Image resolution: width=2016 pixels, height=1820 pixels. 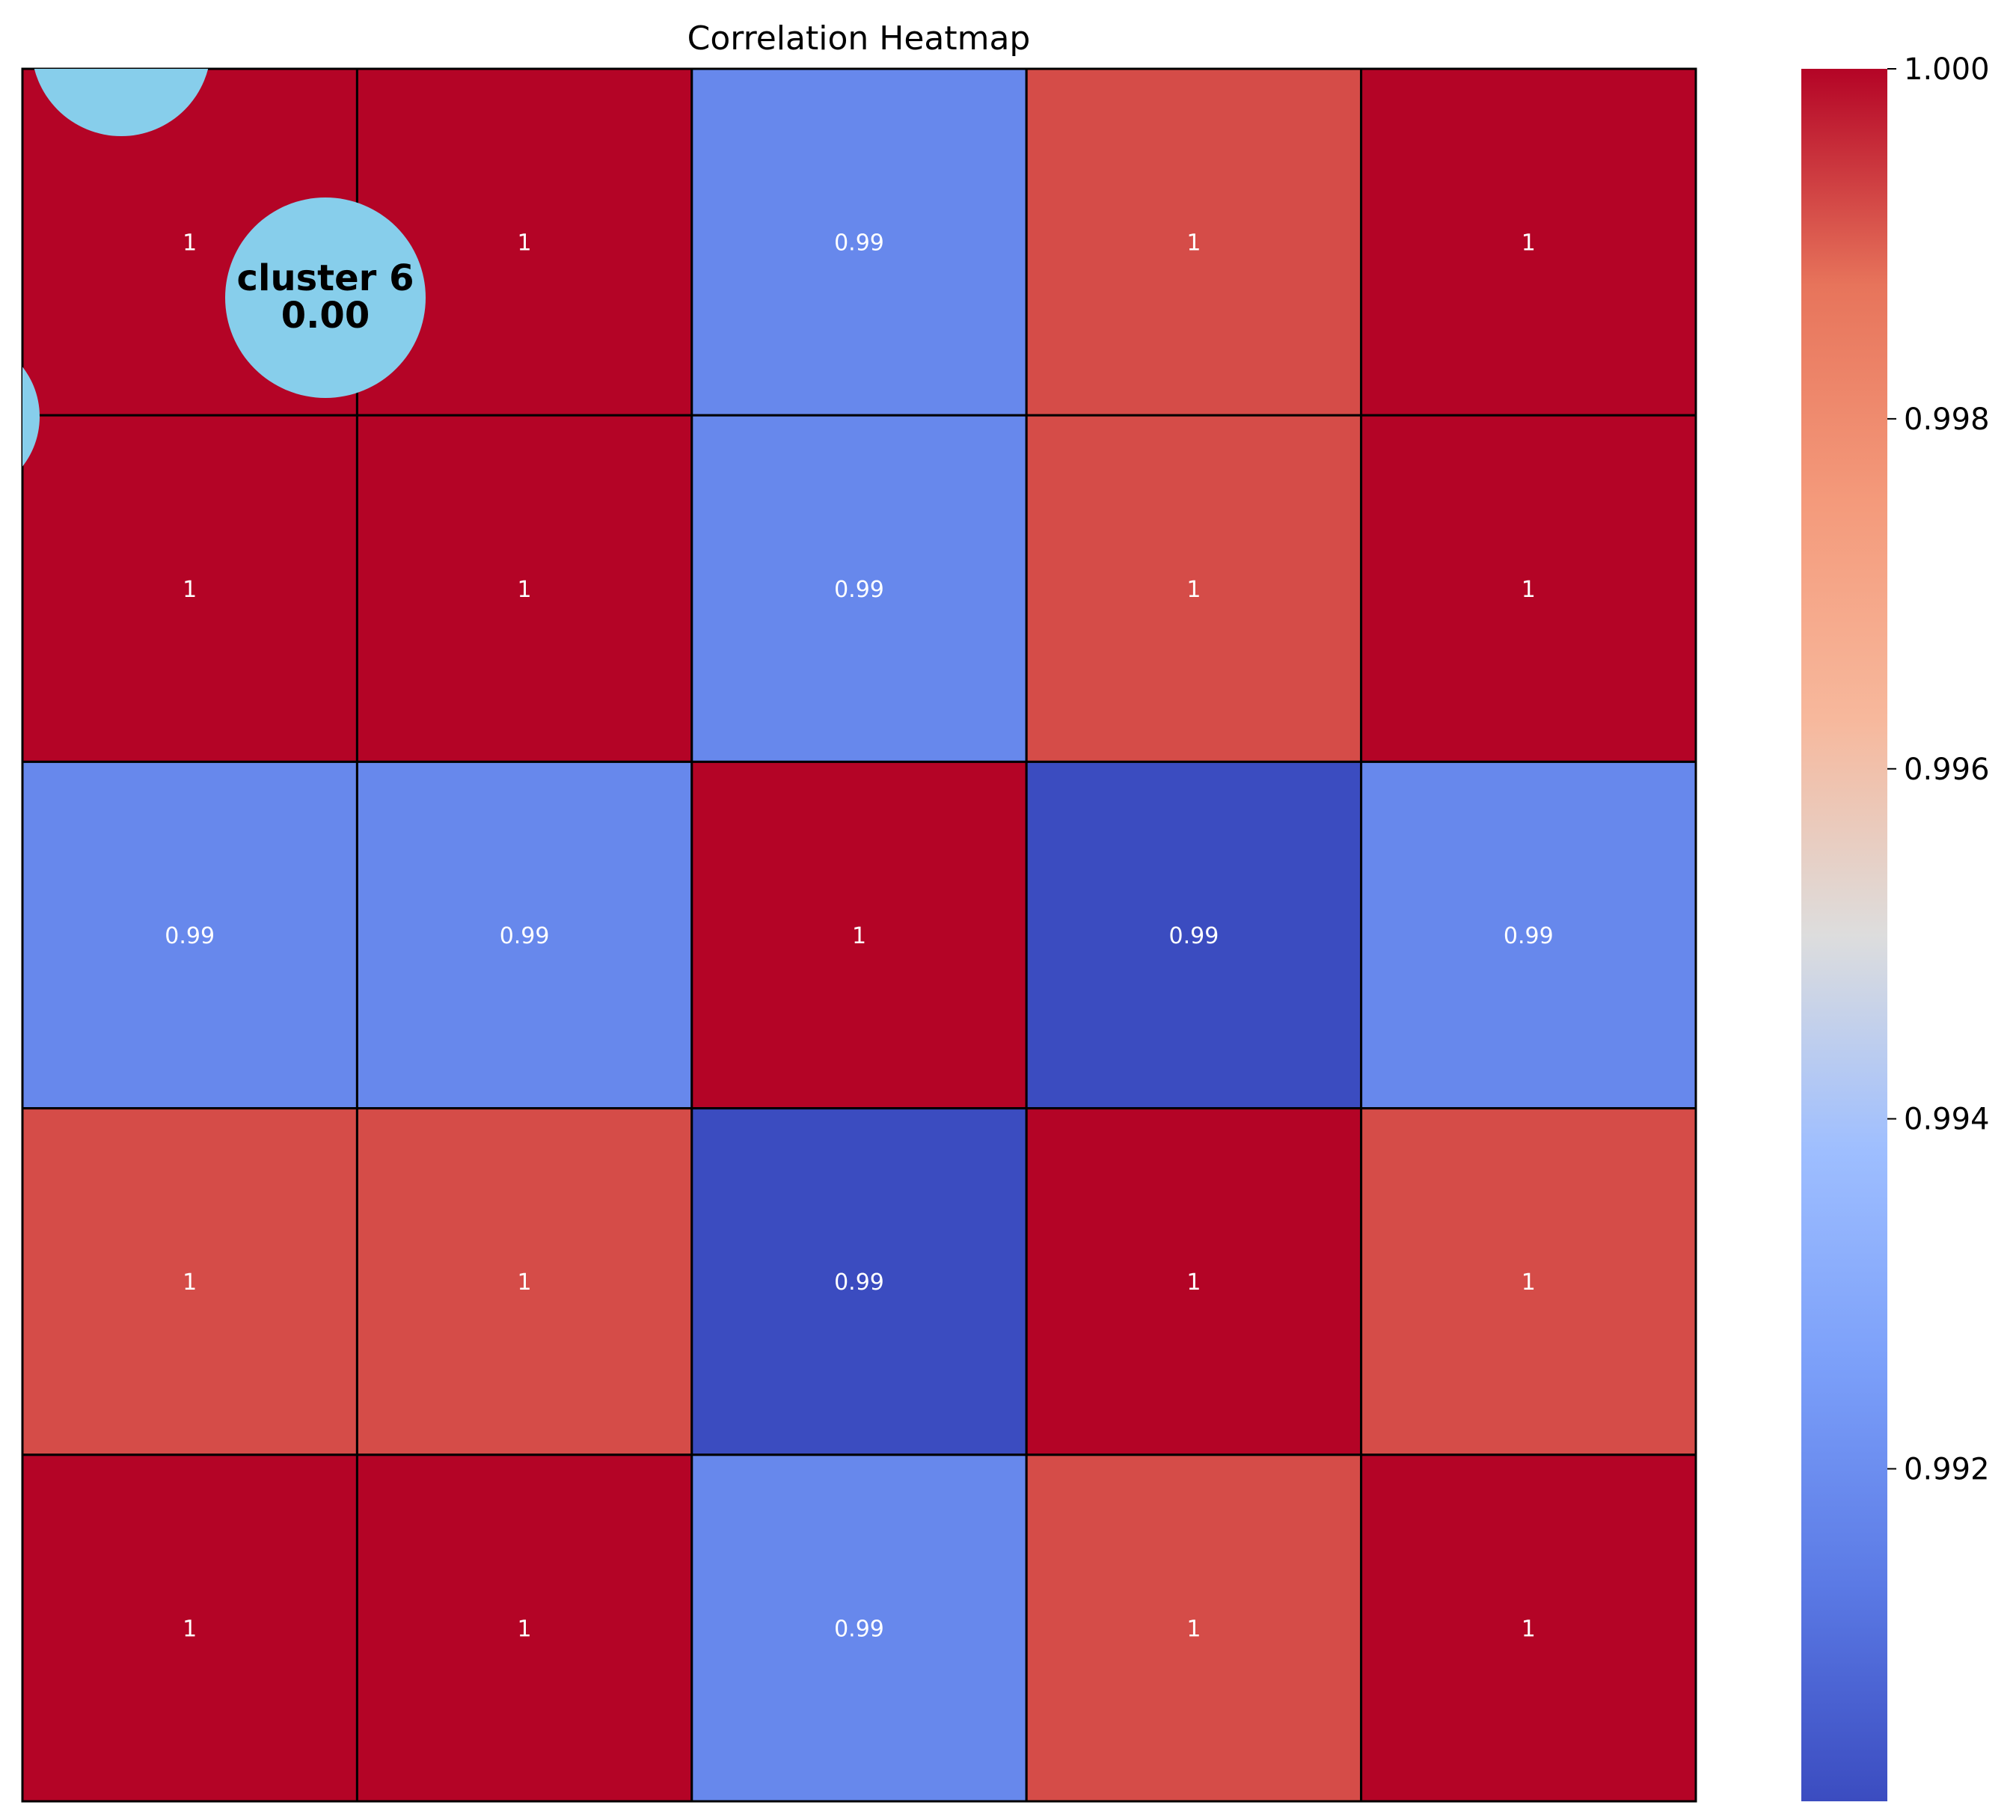 I want to click on heatmap-cell-label-r4-c2: 0.99, so click(x=859, y=1629).